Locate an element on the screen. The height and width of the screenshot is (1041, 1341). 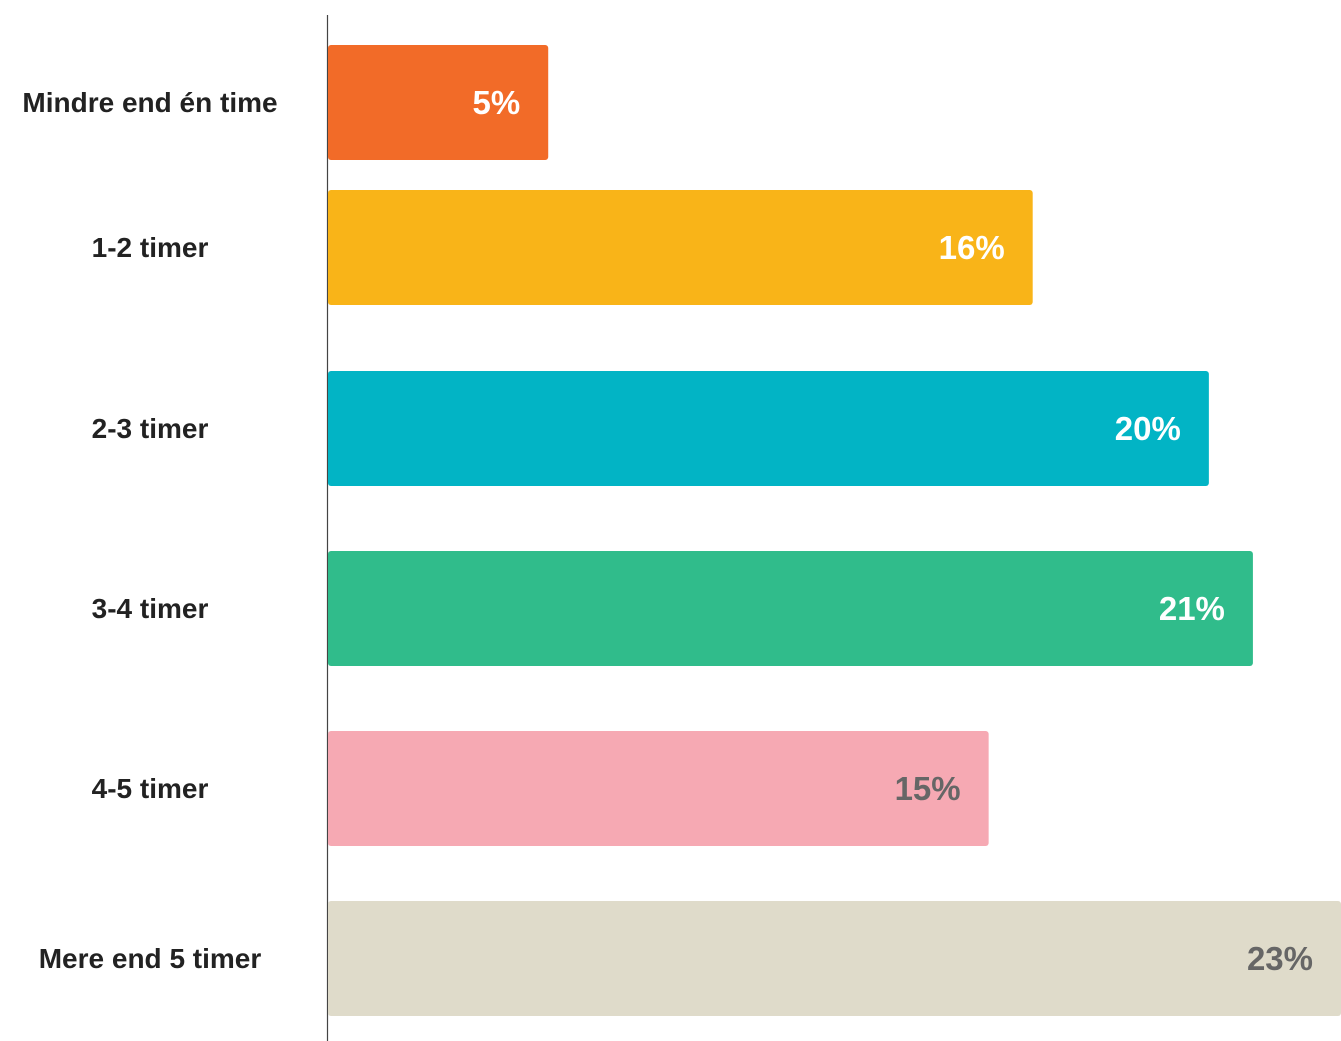
category-label: Mere end 5 timer is located at coordinates (150, 958).